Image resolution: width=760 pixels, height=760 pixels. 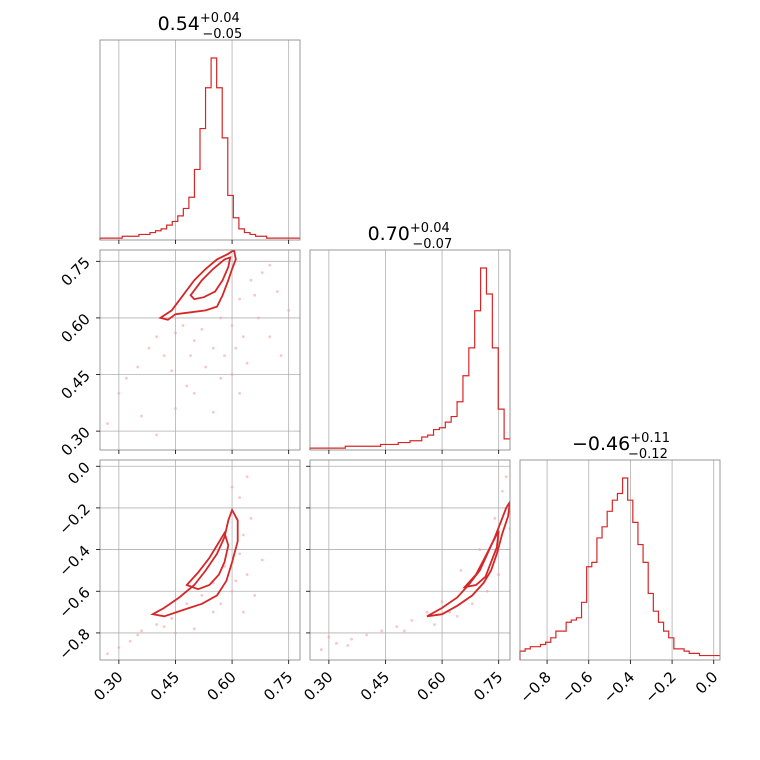 What do you see at coordinates (660, 687) in the screenshot?
I see `x-tick-label: −0.2` at bounding box center [660, 687].